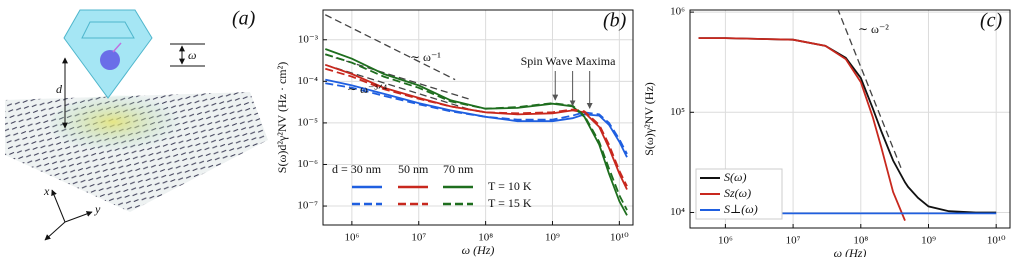  What do you see at coordinates (873, 29) in the screenshot?
I see `annotation: ∼ ω⁻²` at bounding box center [873, 29].